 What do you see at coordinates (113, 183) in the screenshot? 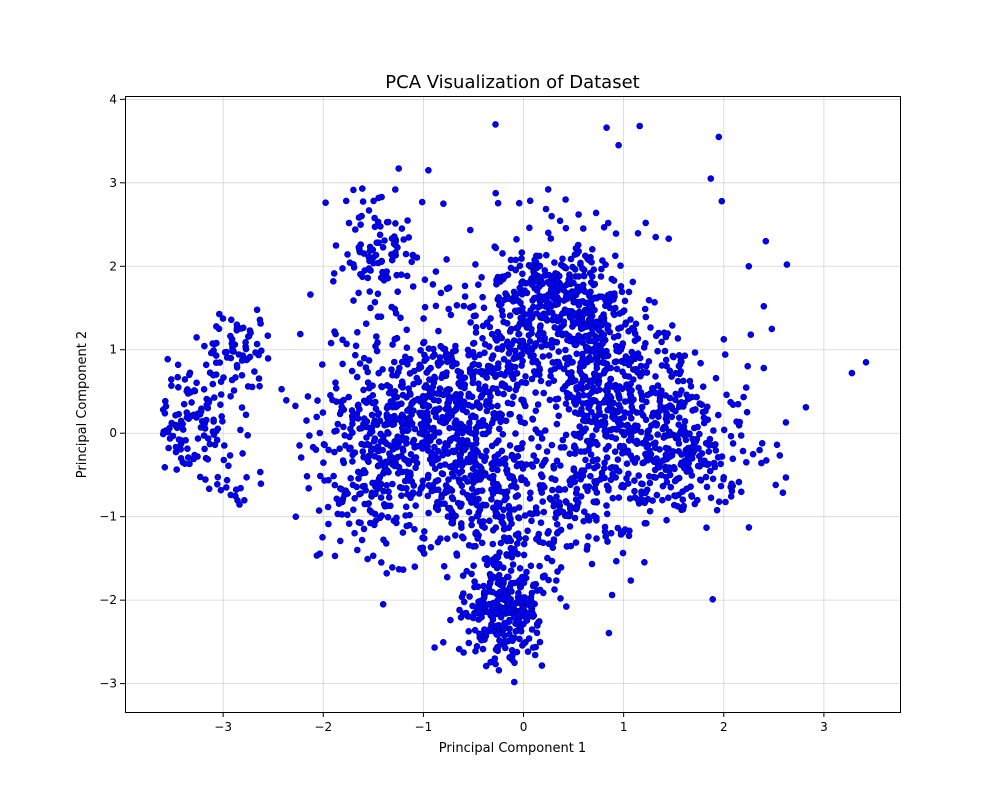
I see `y-tick-label: 3` at bounding box center [113, 183].